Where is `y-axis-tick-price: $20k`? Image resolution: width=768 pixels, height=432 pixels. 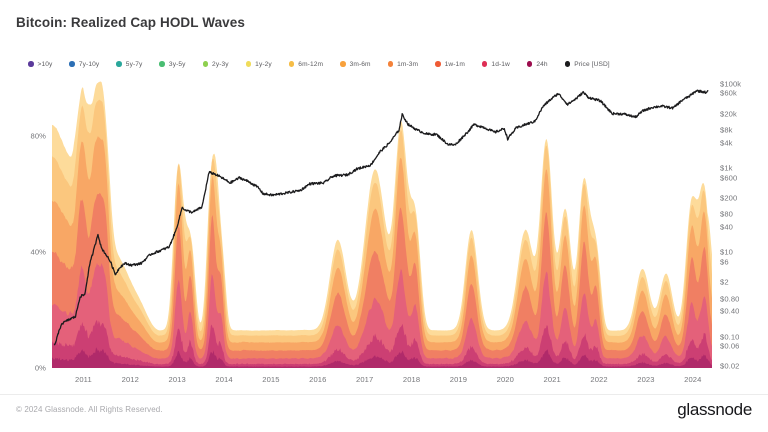 y-axis-tick-price: $20k is located at coordinates (728, 114).